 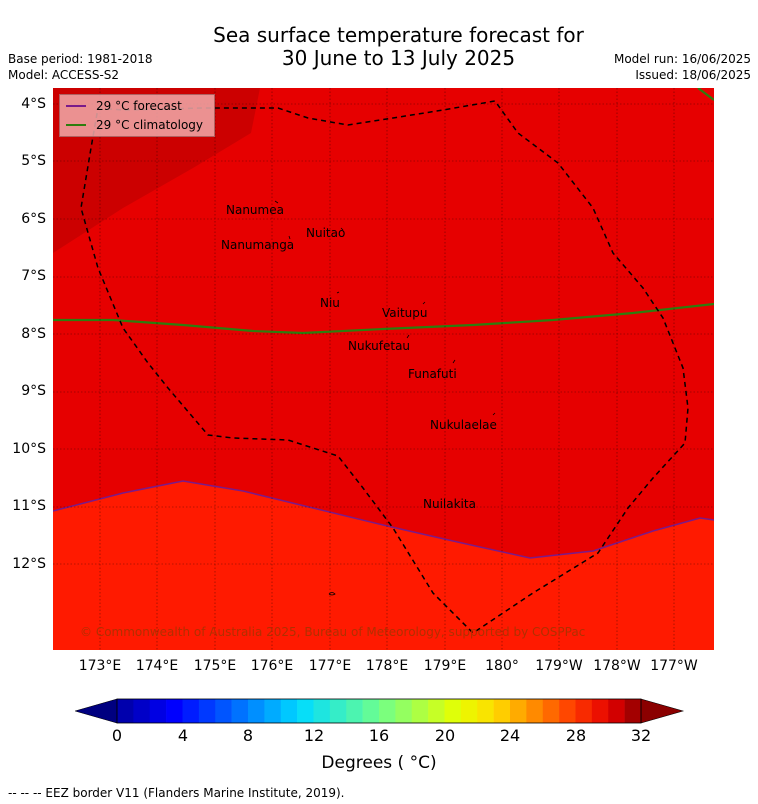 What do you see at coordinates (255, 210) in the screenshot?
I see `place-label: Nanumea` at bounding box center [255, 210].